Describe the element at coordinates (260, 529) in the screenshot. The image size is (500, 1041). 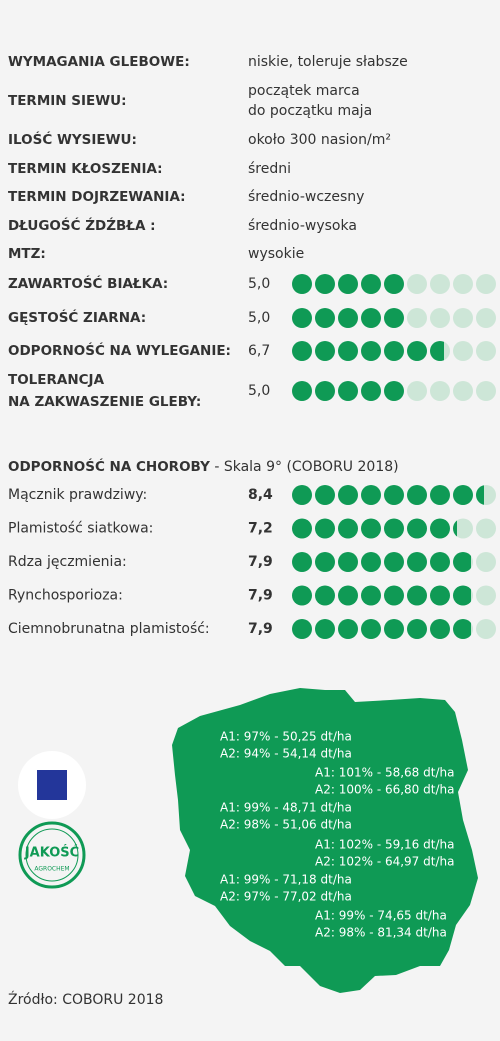
I see `disease-score: 7,2` at that location.